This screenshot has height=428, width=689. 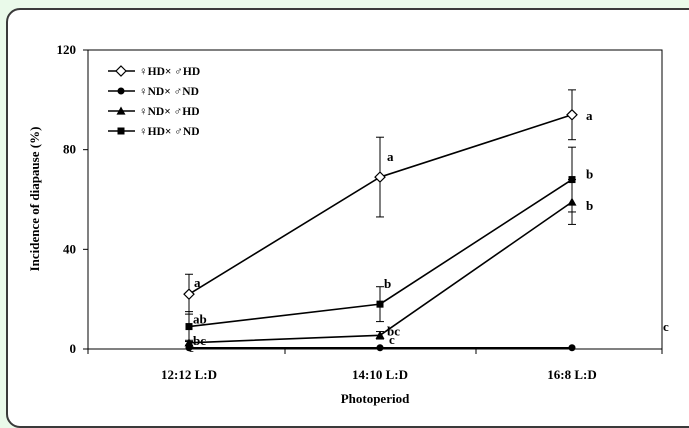 I want to click on x-tick-label: 16:8 L:D, so click(x=571, y=374).